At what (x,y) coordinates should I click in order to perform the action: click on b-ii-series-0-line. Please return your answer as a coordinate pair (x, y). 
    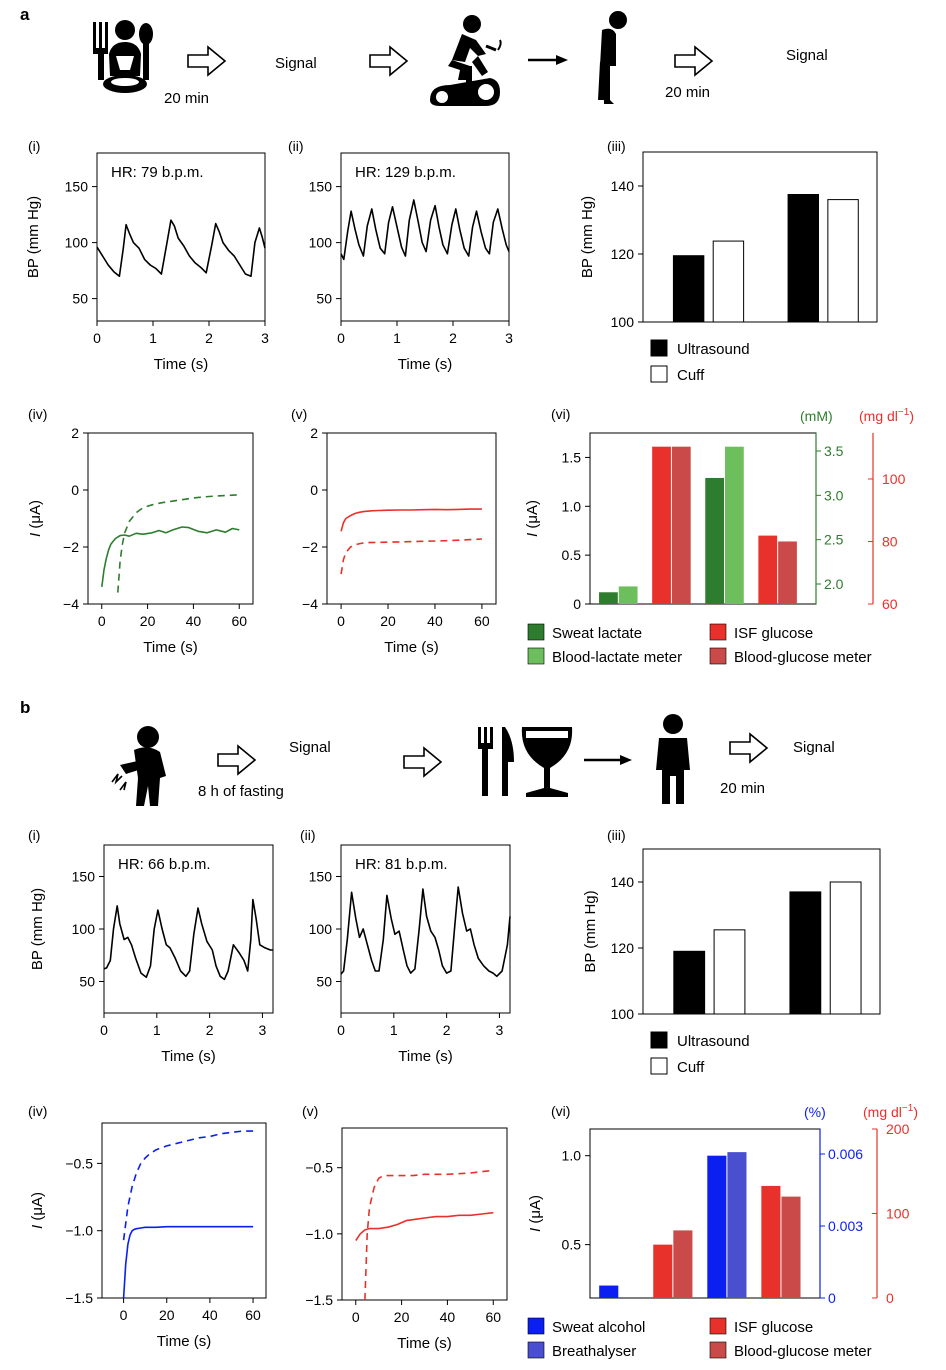
    Looking at the image, I should click on (425, 932).